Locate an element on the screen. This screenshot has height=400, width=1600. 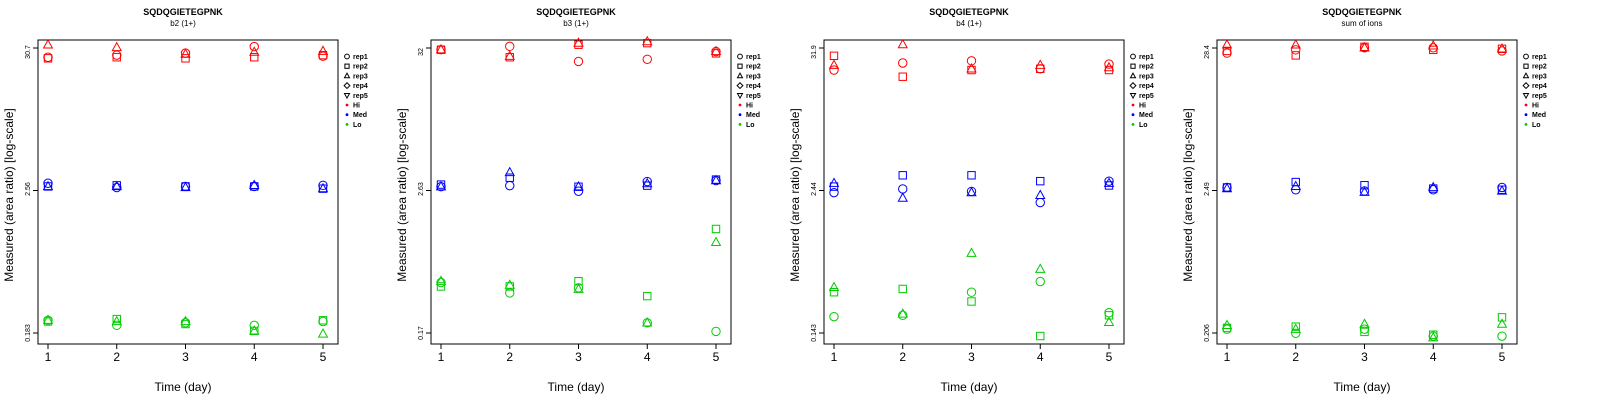
panel-title: SQDQGIETEGPNK is located at coordinates (969, 12).